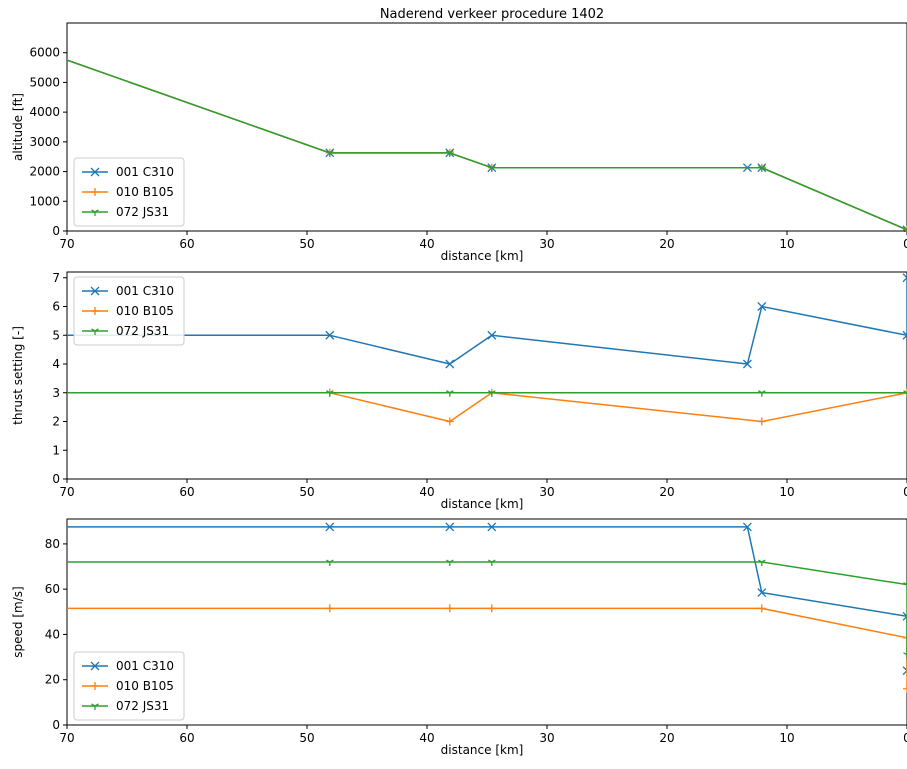 The width and height of the screenshot is (907, 769). I want to click on y-axis-label: speed [m/s], so click(18, 621).